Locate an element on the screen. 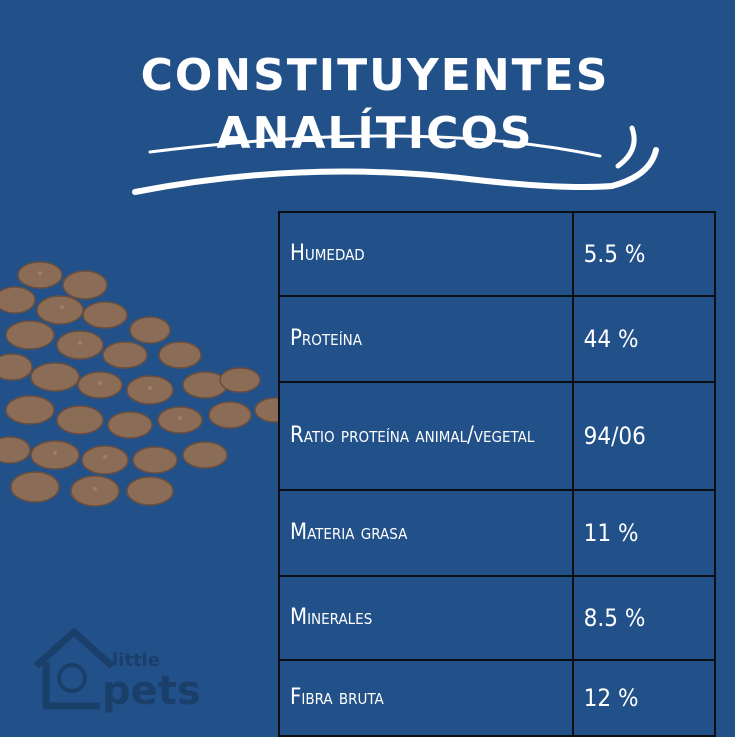 The width and height of the screenshot is (735, 737). row-value: 12 % is located at coordinates (644, 698).